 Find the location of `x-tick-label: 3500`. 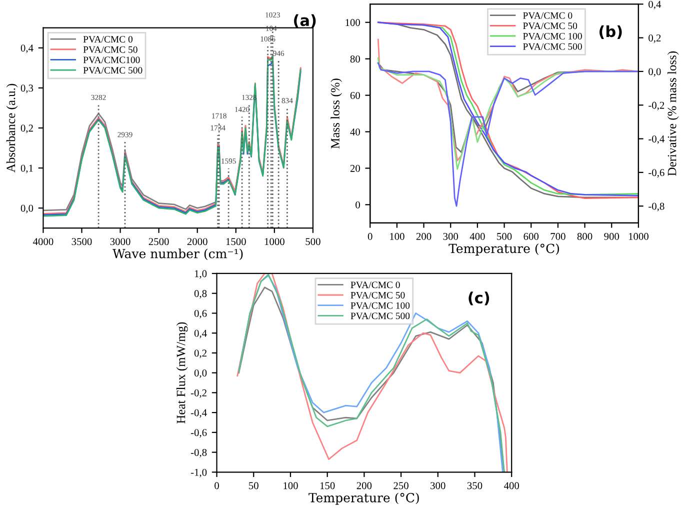

x-tick-label: 3500 is located at coordinates (82, 242).